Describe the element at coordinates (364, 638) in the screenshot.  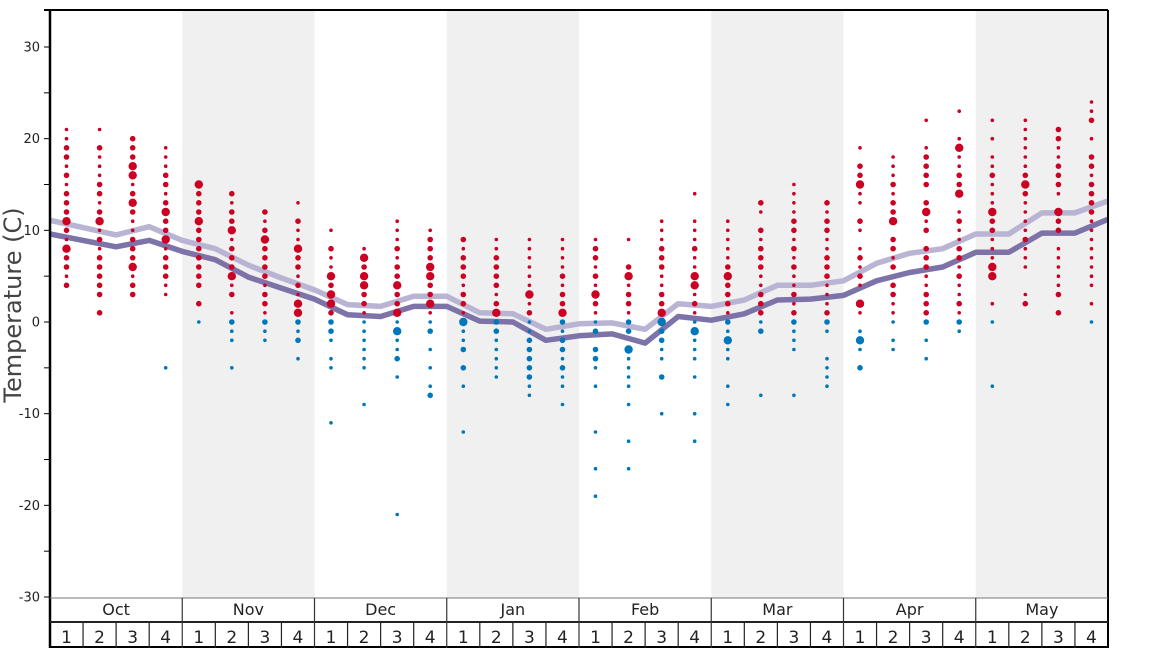
I see `week-label: 2` at that location.